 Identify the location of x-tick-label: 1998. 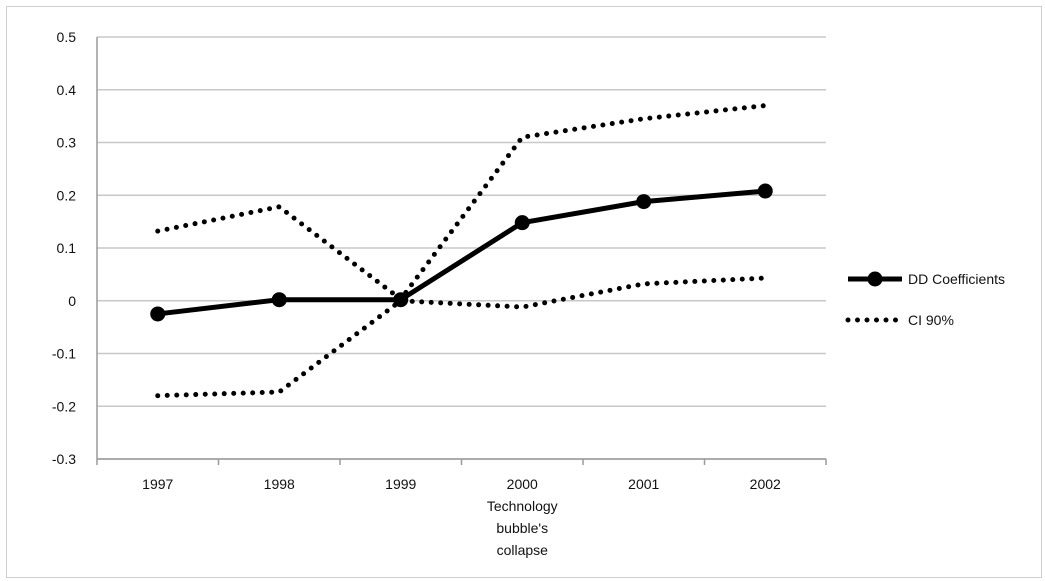
(279, 484).